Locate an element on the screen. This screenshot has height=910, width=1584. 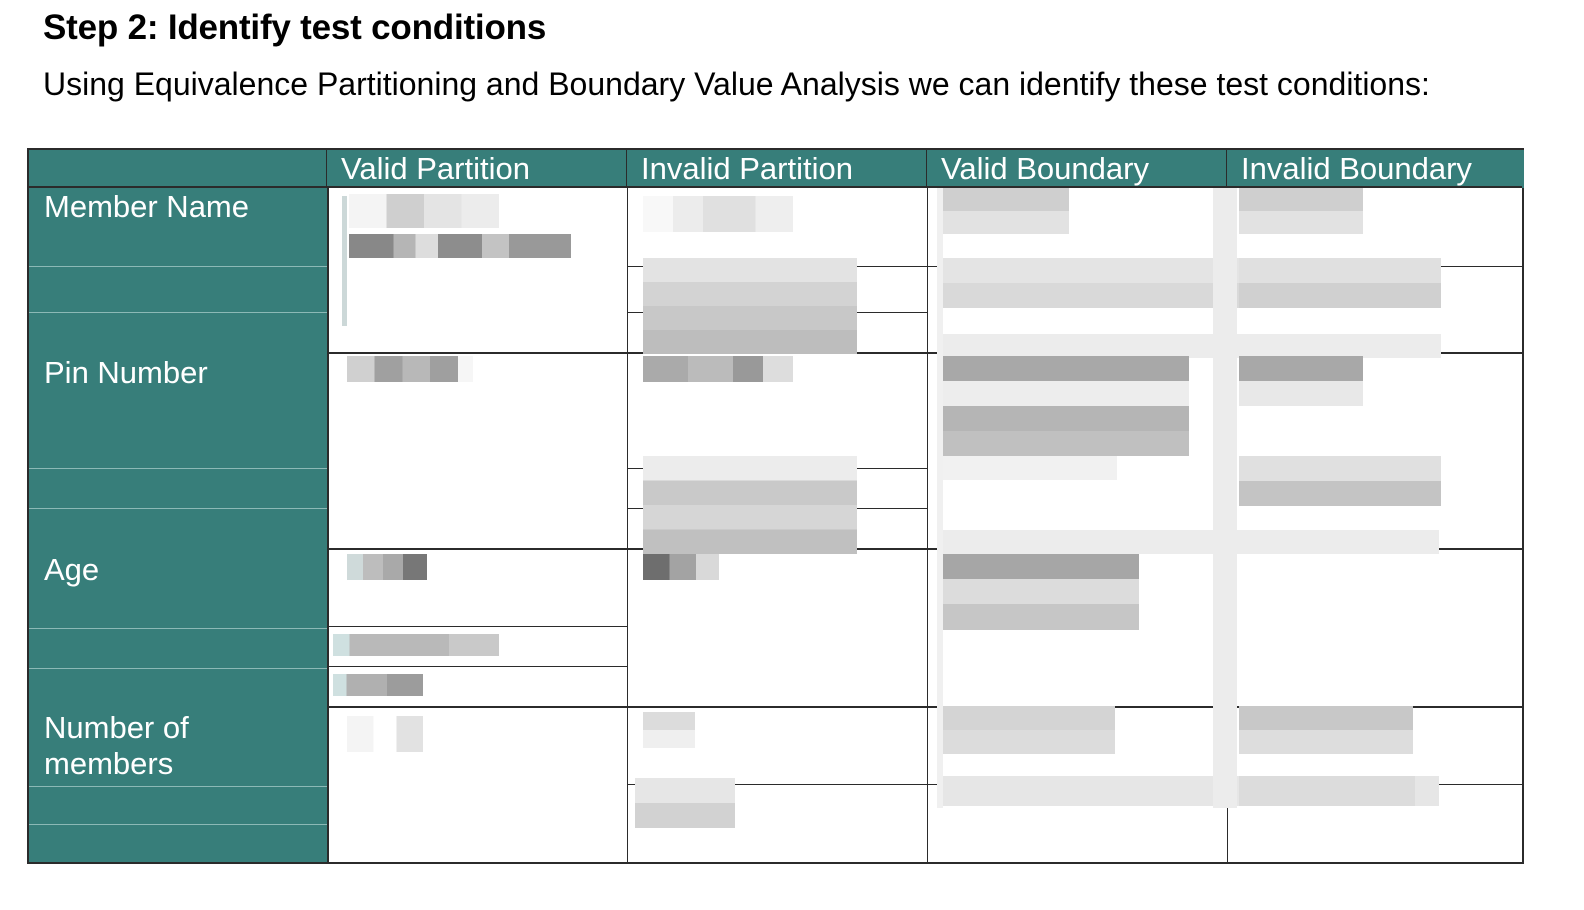
header-invalid-partition: Invalid Partition is located at coordinates (777, 169).